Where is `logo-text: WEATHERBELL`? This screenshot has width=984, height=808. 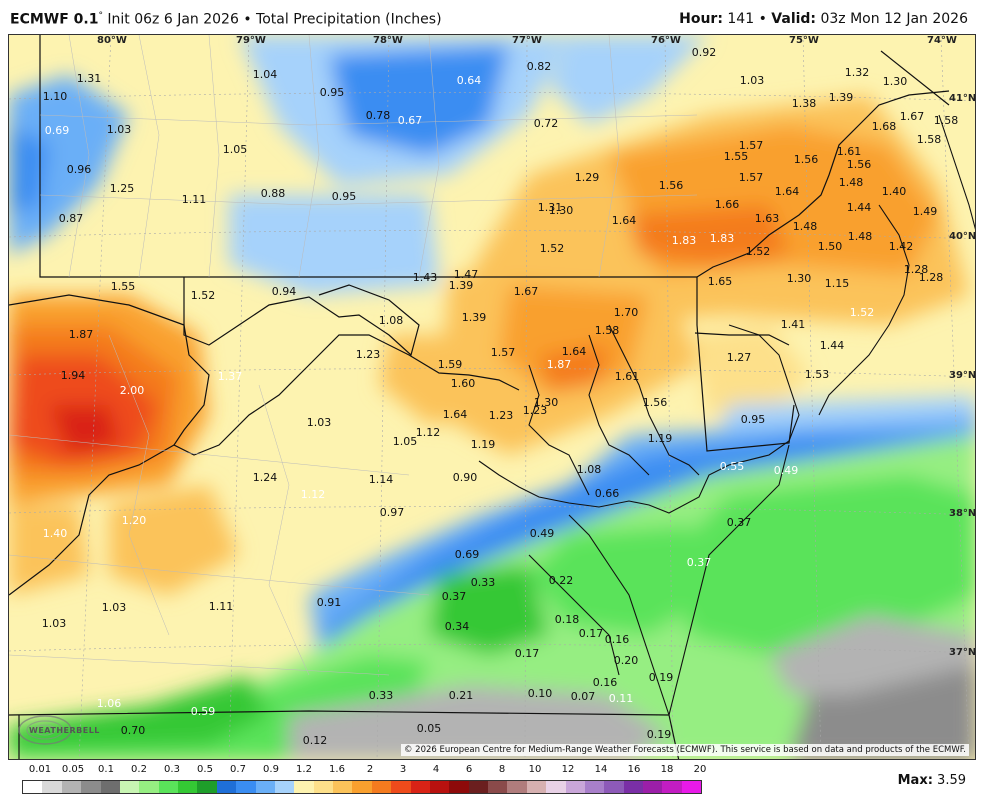
logo-text: WEATHERBELL is located at coordinates (64, 730).